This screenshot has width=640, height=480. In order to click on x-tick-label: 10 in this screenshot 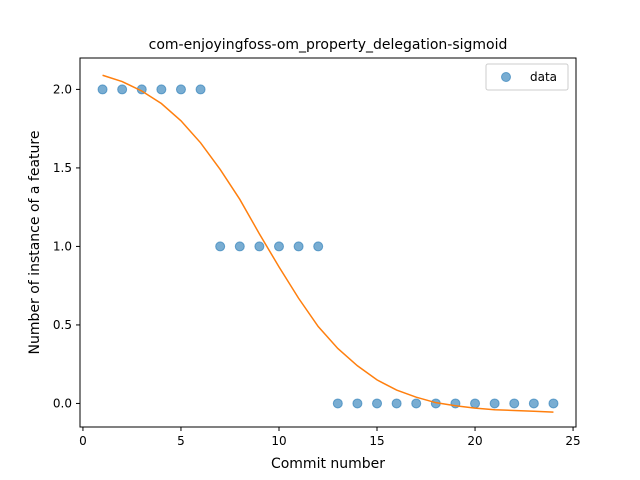, I will do `click(278, 441)`.